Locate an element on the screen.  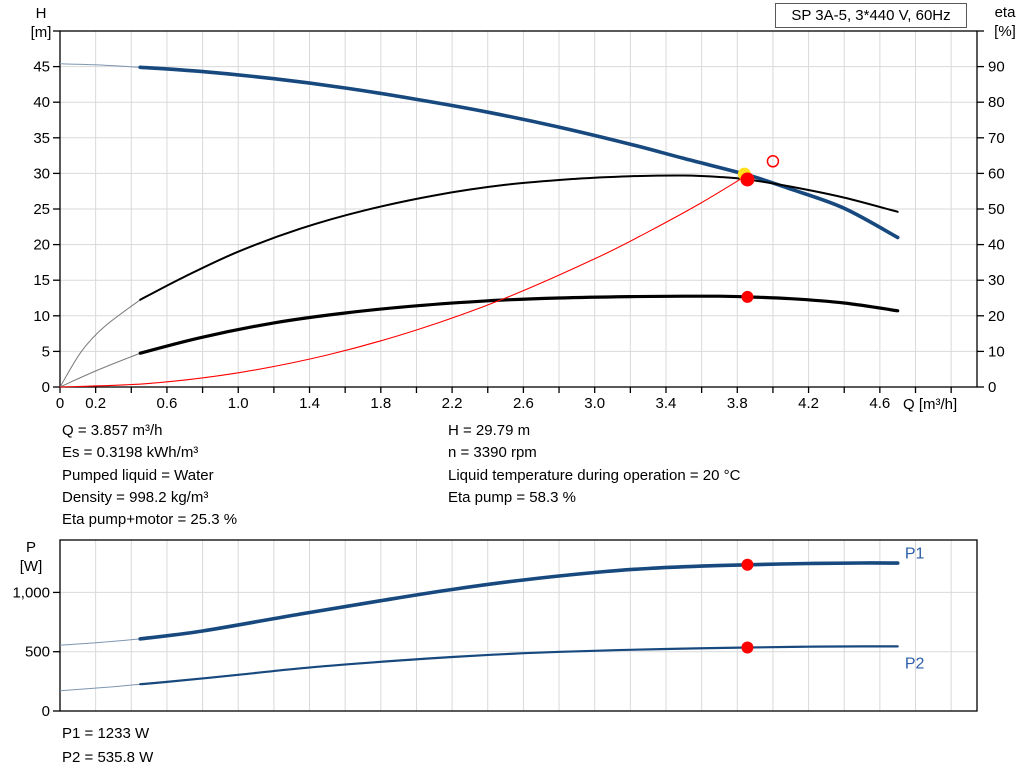
q-axis-title: Q [m³/h] is located at coordinates (930, 404).